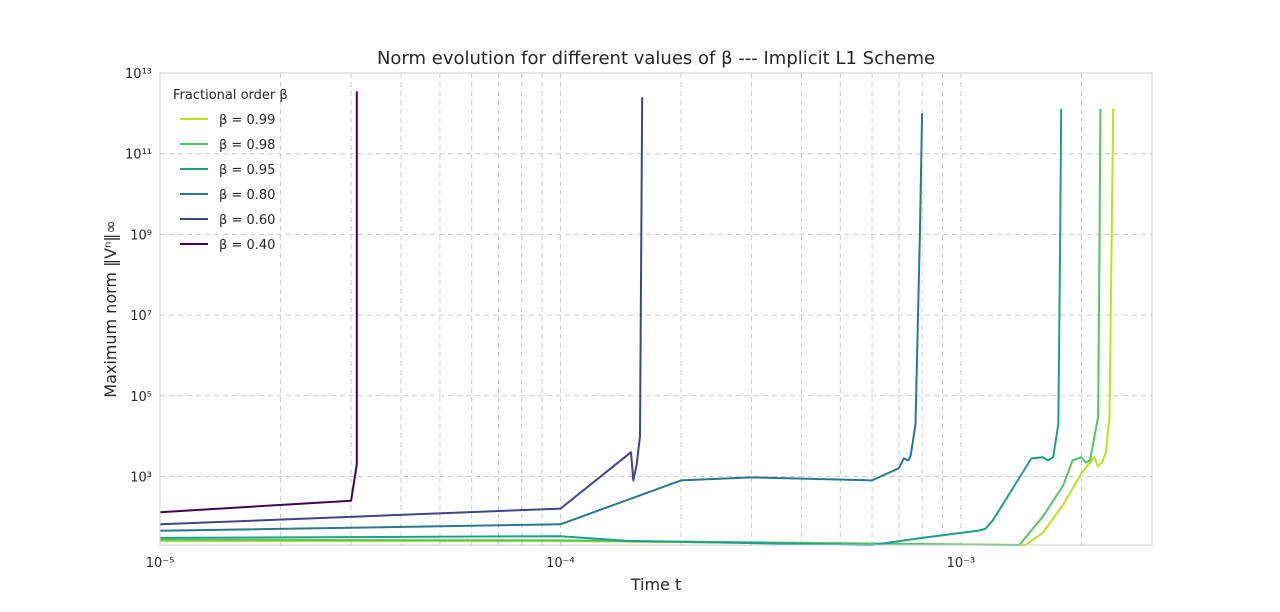 This screenshot has height=612, width=1280. Describe the element at coordinates (247, 170) in the screenshot. I see `legend-entry: β = 0.95` at that location.